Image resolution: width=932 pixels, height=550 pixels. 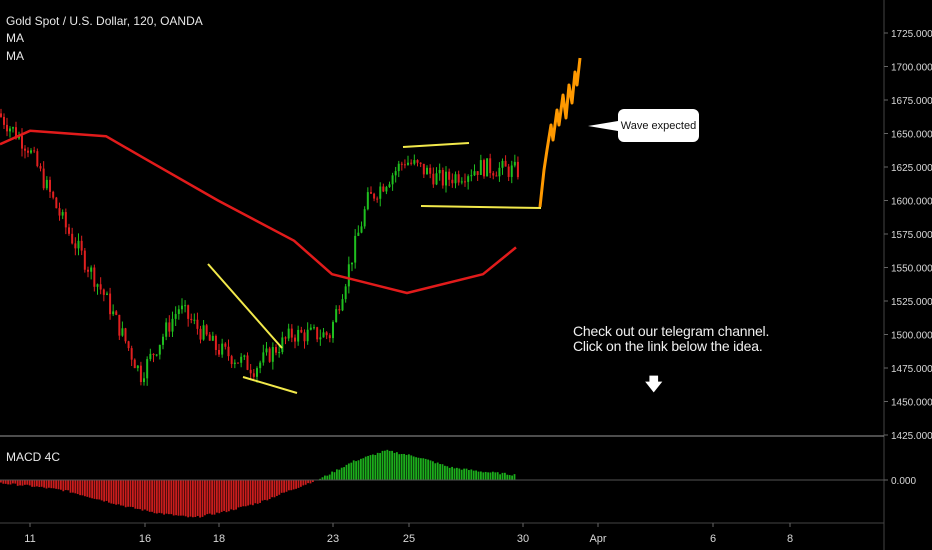 What do you see at coordinates (245, 306) in the screenshot?
I see `trend-line` at bounding box center [245, 306].